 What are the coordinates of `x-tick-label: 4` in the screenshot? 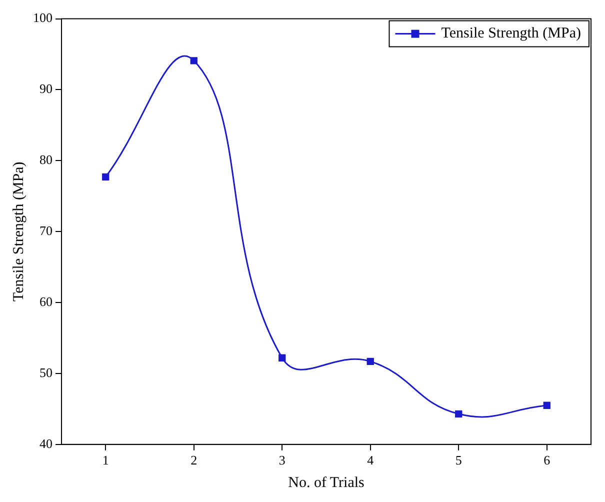 It's located at (370, 460).